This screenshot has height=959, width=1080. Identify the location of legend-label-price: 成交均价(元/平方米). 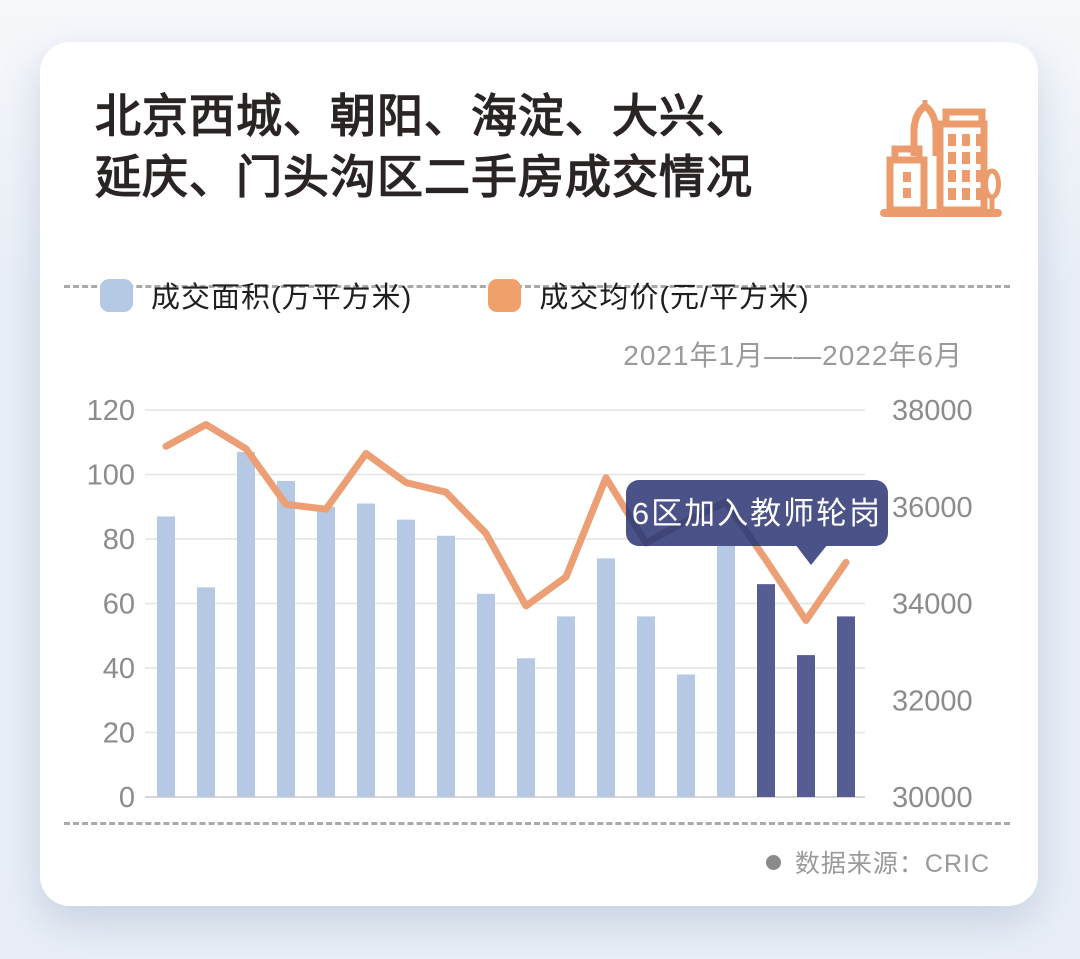
(674, 298).